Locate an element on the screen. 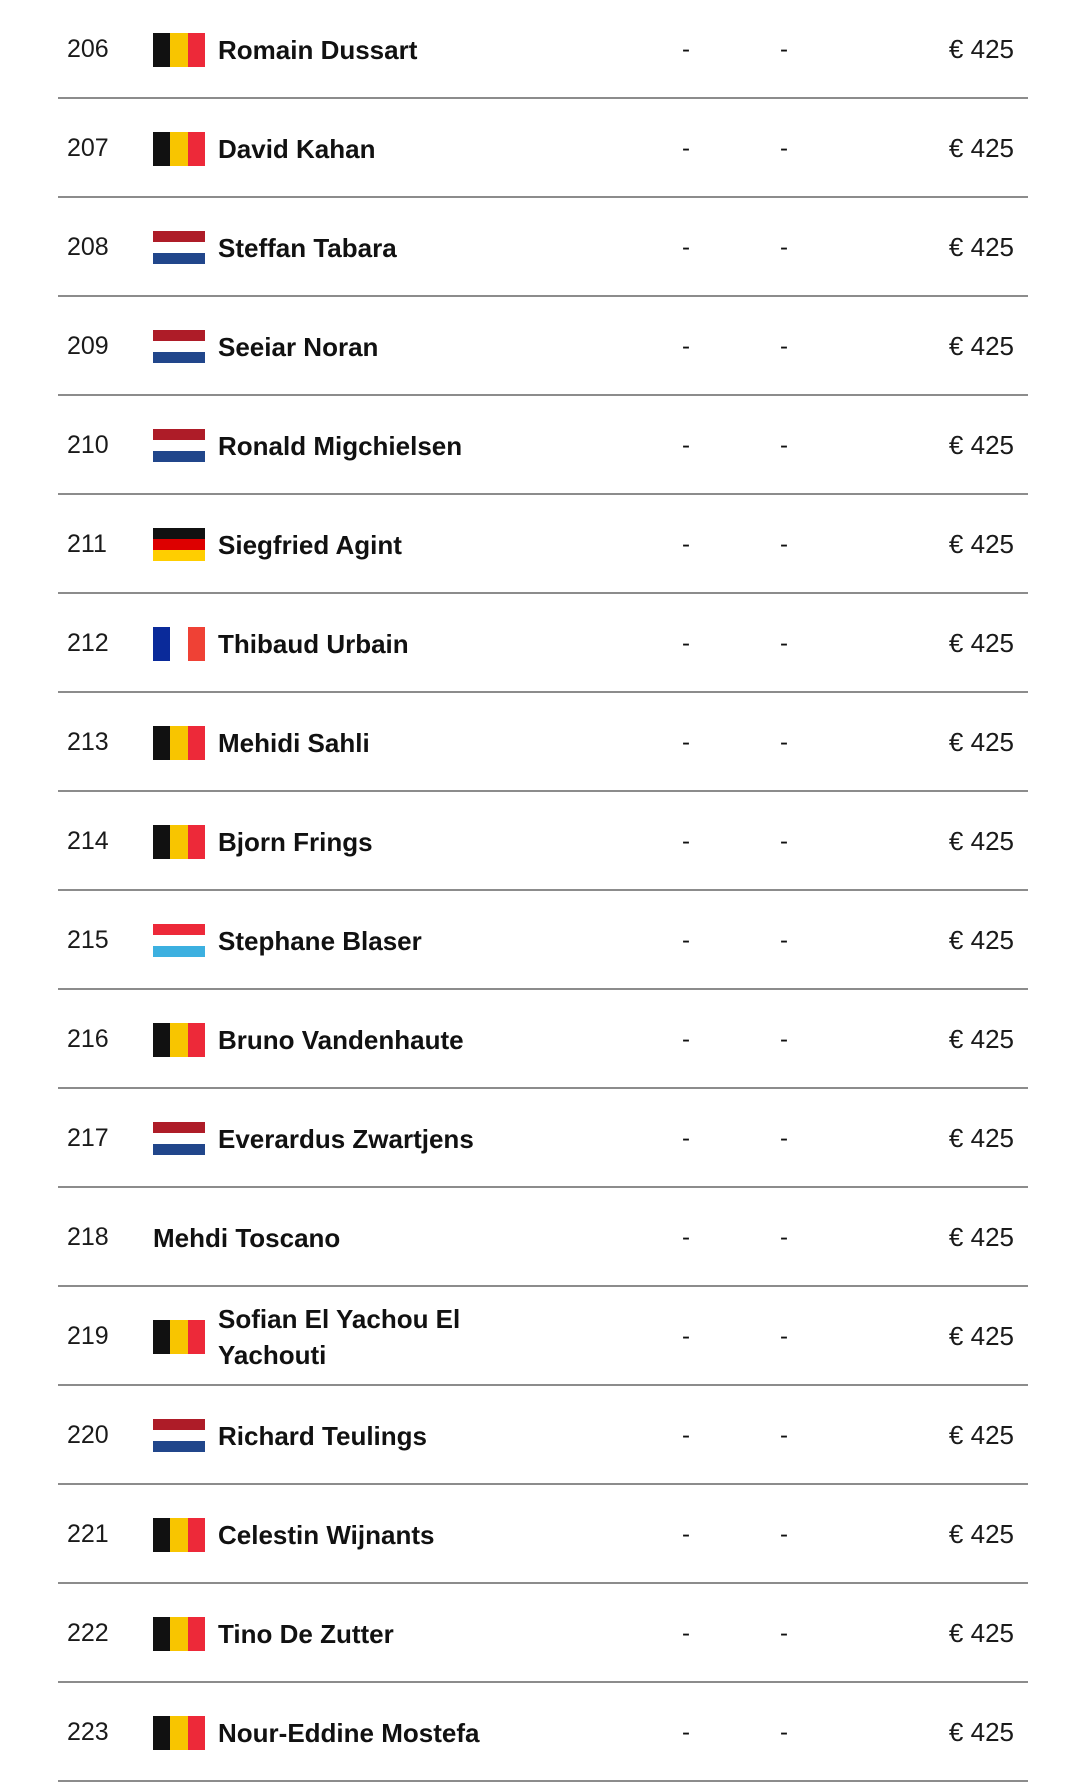 The height and width of the screenshot is (1782, 1080). rank-cell: 220 is located at coordinates (88, 1435).